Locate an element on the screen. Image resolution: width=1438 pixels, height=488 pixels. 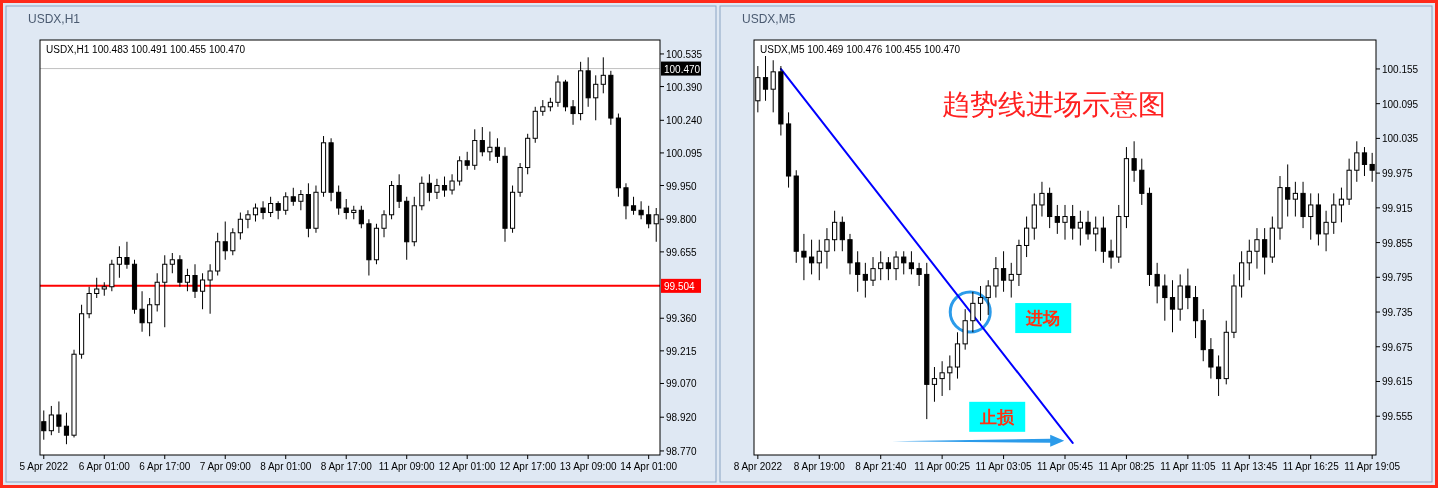
y-tick-label: 99.675 is located at coordinates (1398, 347).